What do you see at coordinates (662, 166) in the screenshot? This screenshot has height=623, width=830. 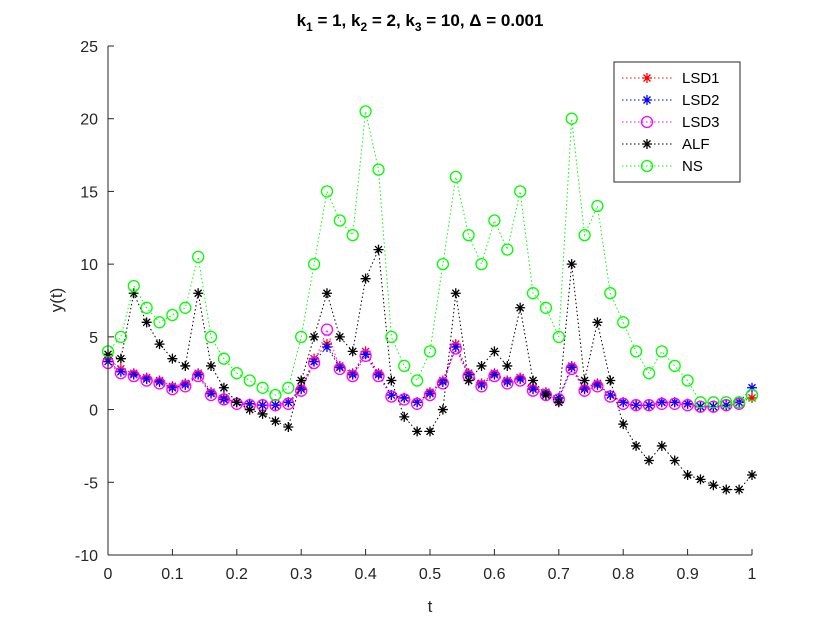 I see `legend-item-ns: NS` at bounding box center [662, 166].